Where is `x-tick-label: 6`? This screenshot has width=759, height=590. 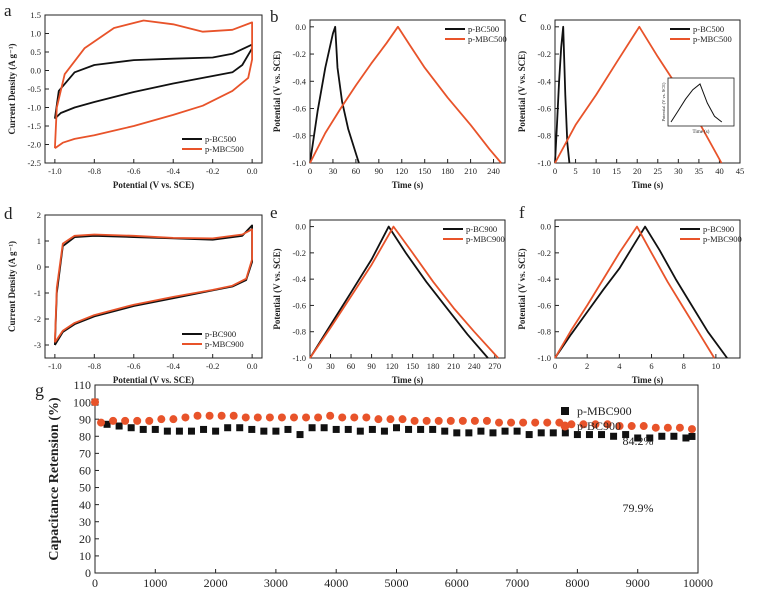
x-tick-label: 6 is located at coordinates (651, 366).